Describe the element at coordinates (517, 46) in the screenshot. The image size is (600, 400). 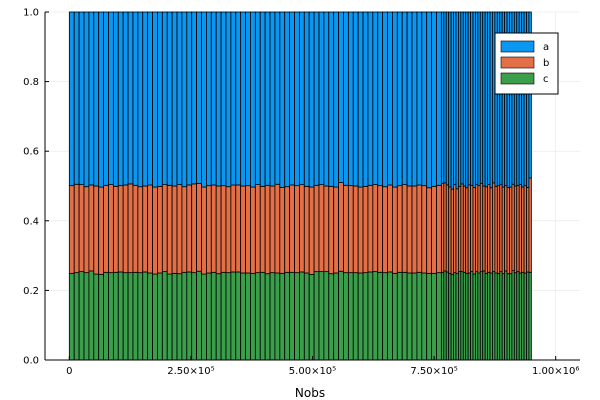
I see `legend-swatch-a` at that location.